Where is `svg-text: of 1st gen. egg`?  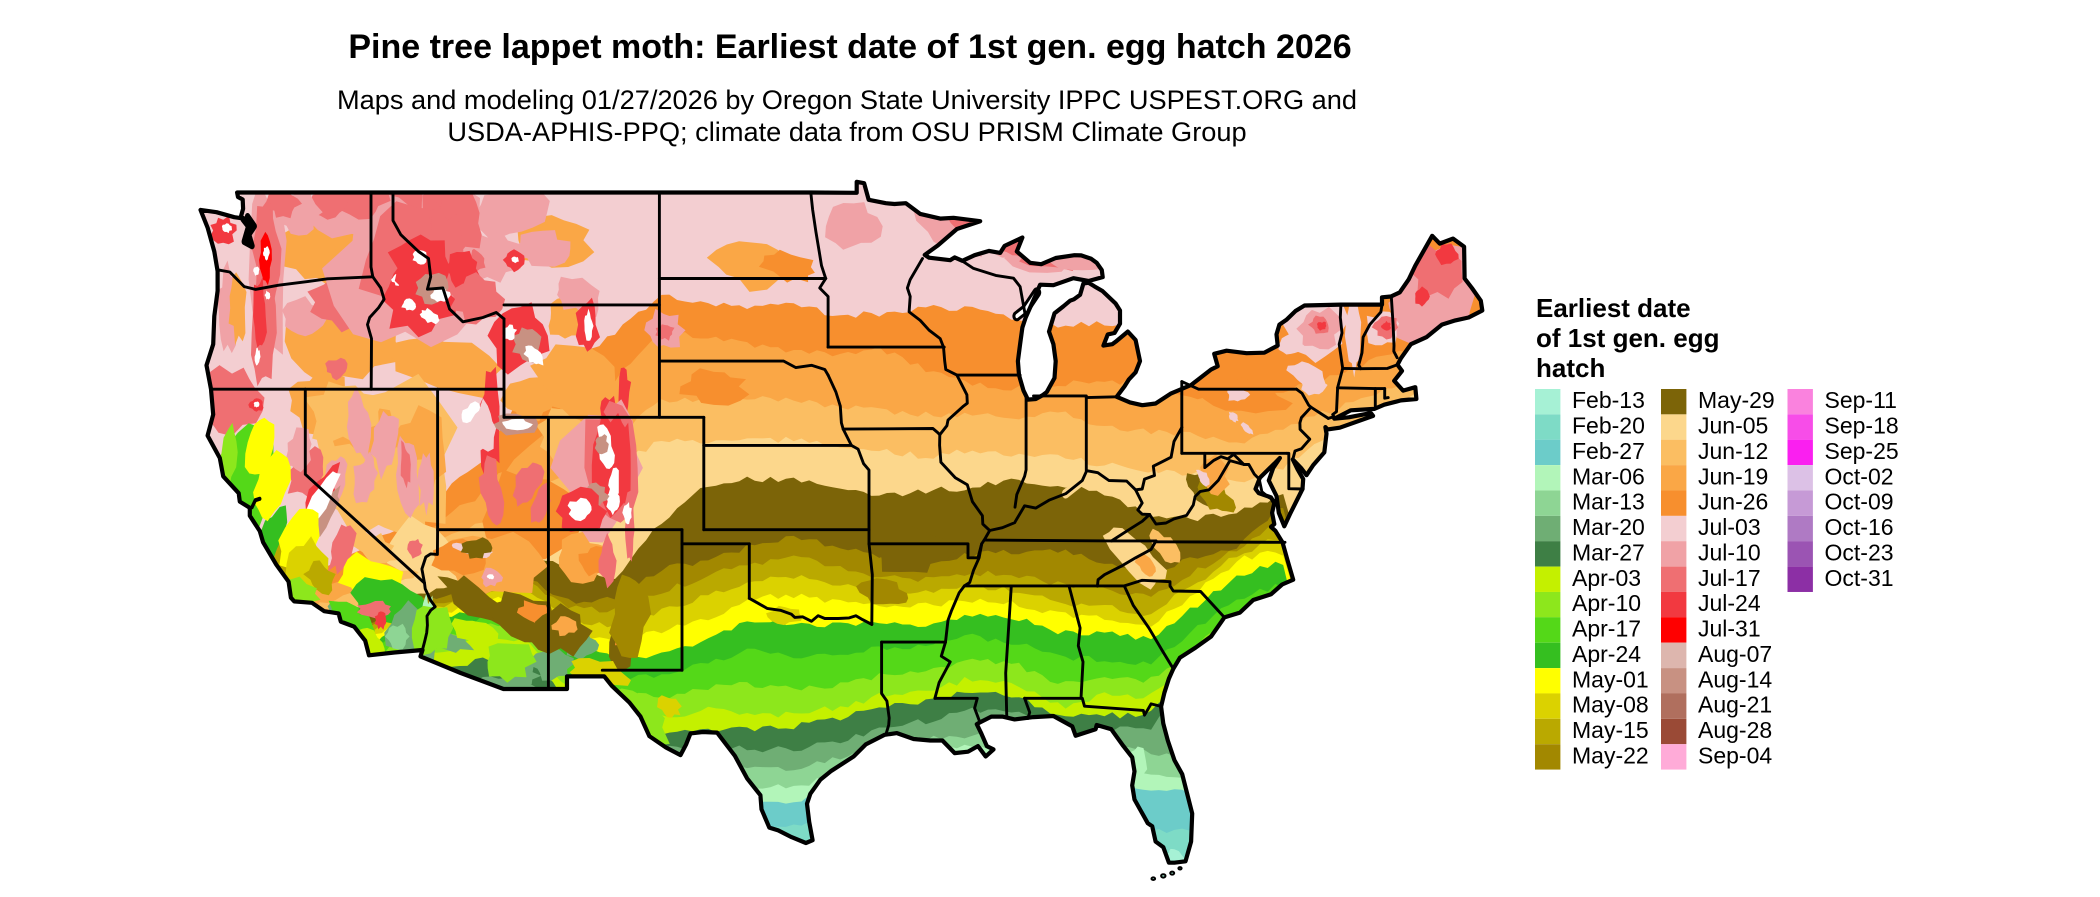
svg-text: of 1st gen. egg is located at coordinates (1627, 338).